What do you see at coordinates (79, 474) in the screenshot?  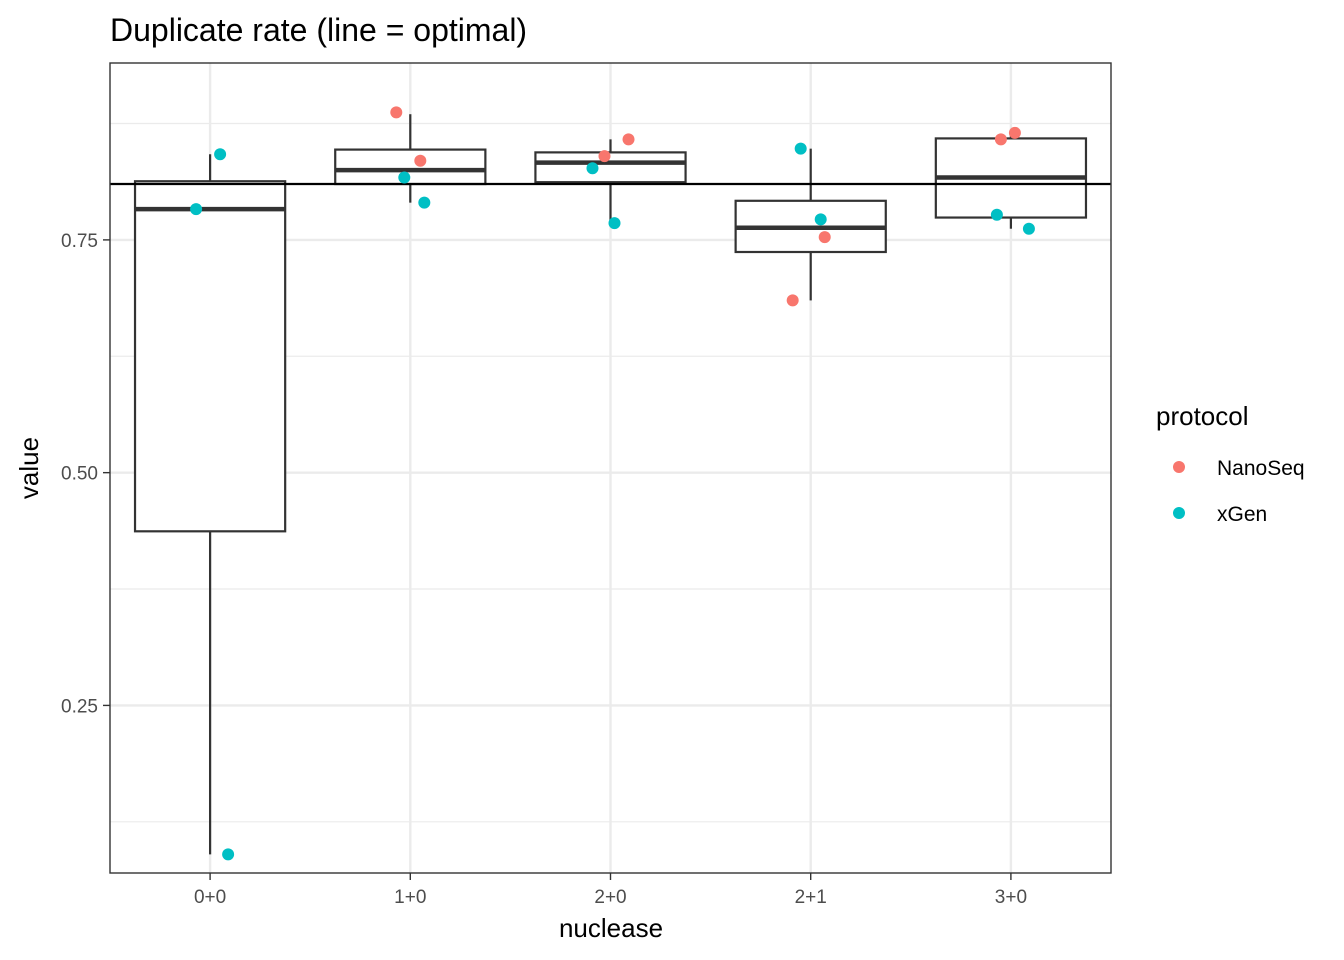 I see `y-tick-label: 0.50` at bounding box center [79, 474].